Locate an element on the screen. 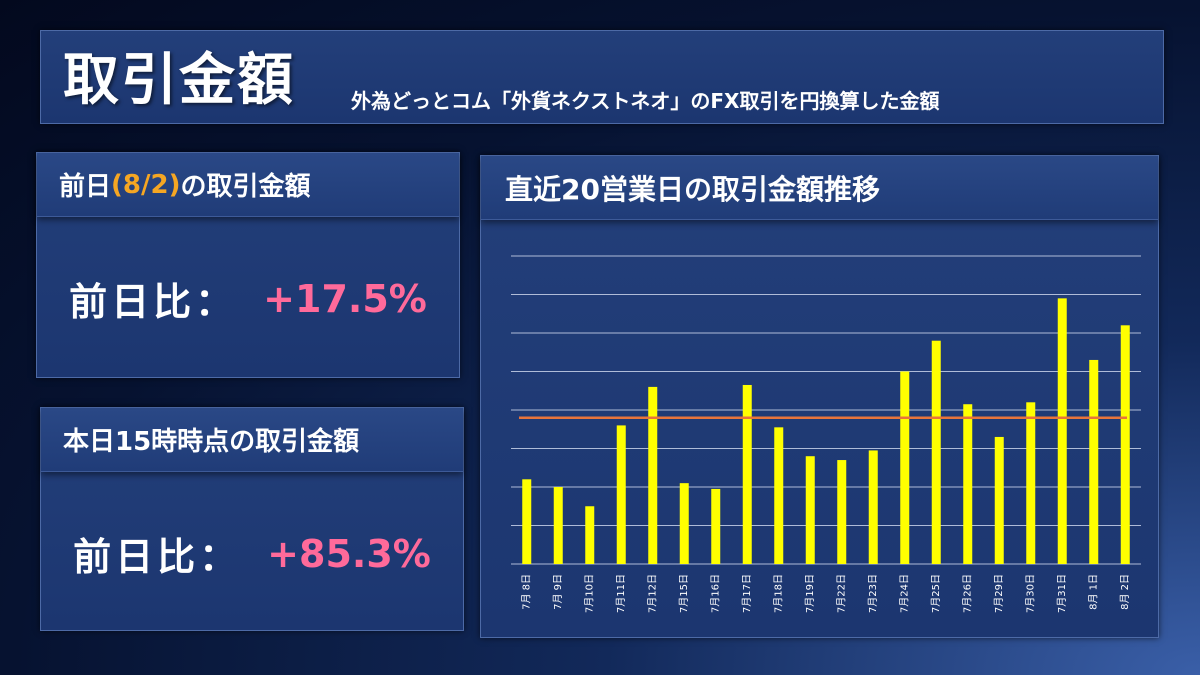 This screenshot has width=1200, height=675. today-ratio-value: +85.3% is located at coordinates (349, 553).